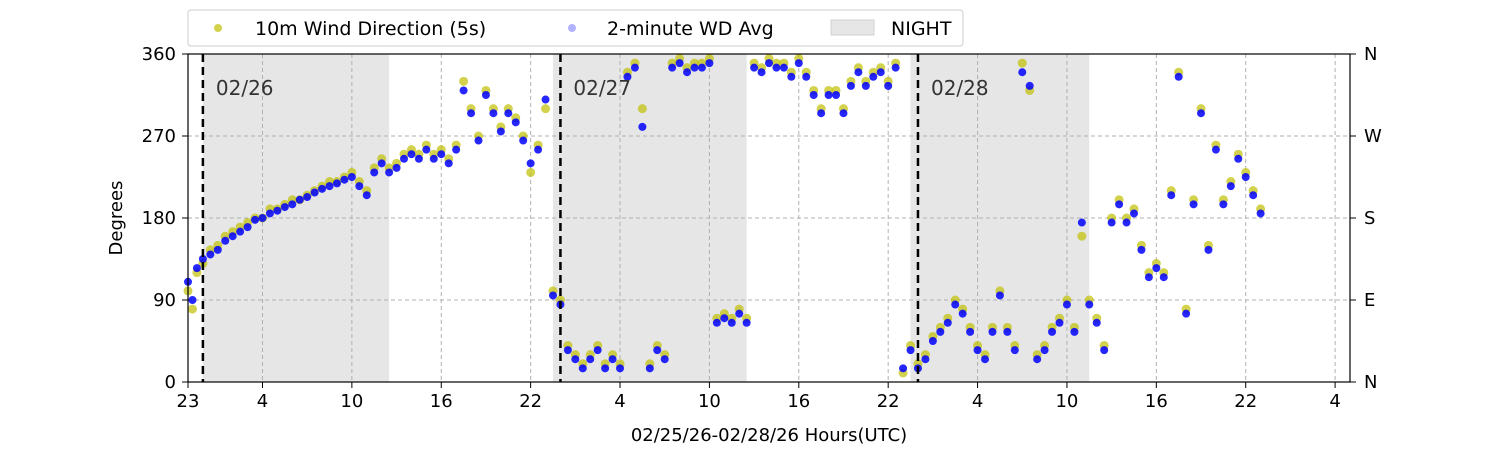 This screenshot has width=1500, height=450. Describe the element at coordinates (159, 218) in the screenshot. I see `y-tick-label-2: 180` at that location.